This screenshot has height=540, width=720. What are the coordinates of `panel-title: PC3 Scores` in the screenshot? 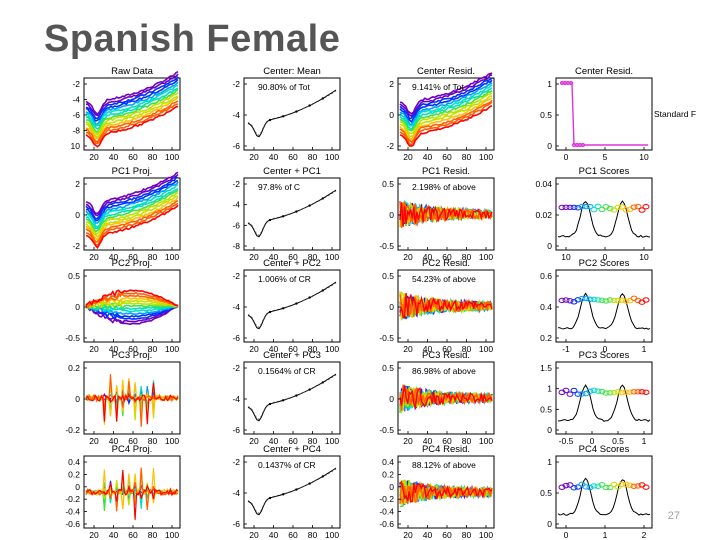 It's located at (604, 355).